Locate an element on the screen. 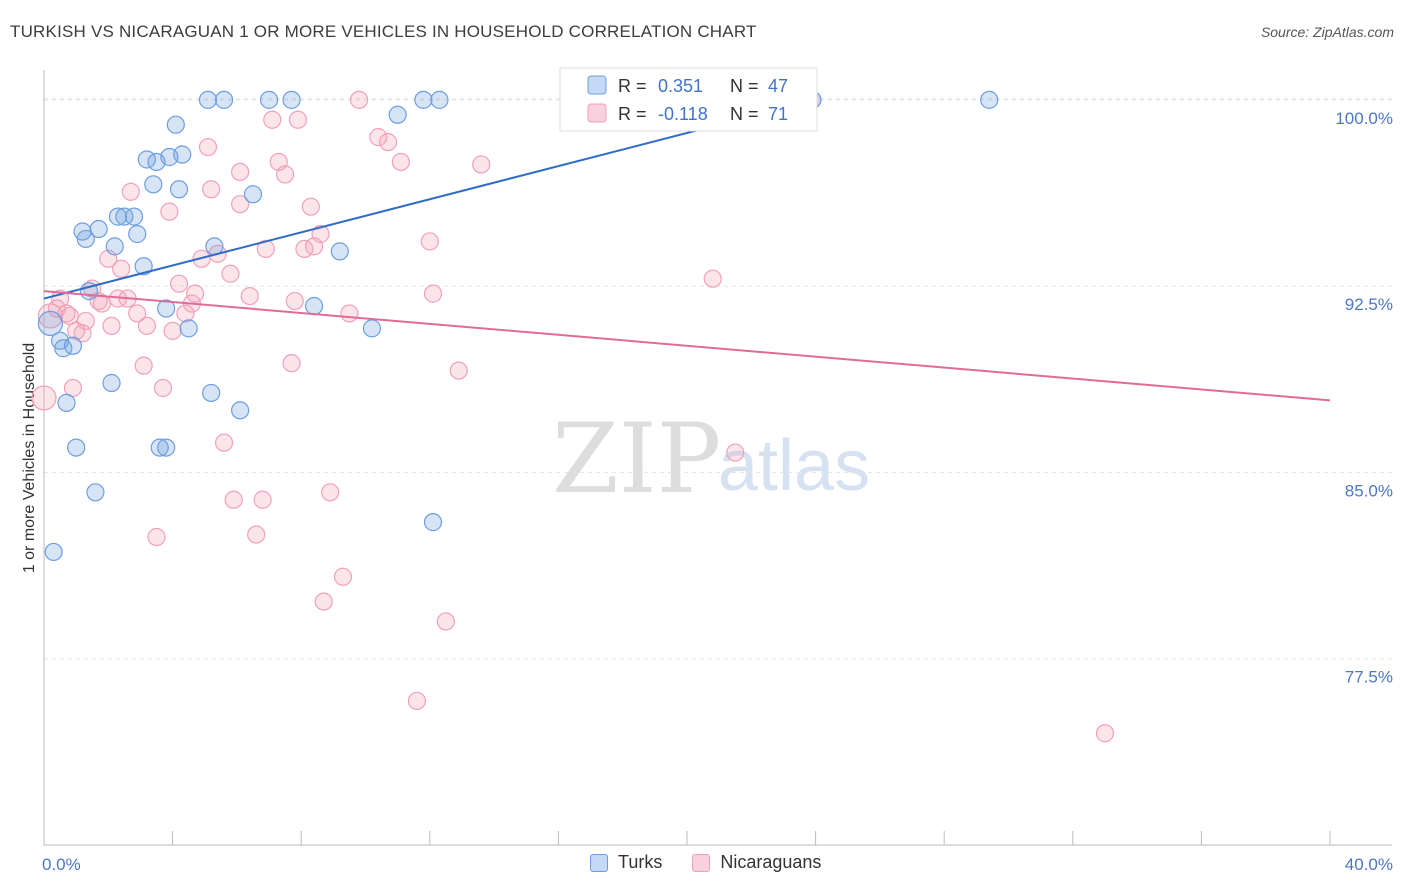 The image size is (1406, 892). turks-trend-line is located at coordinates (429, 199).